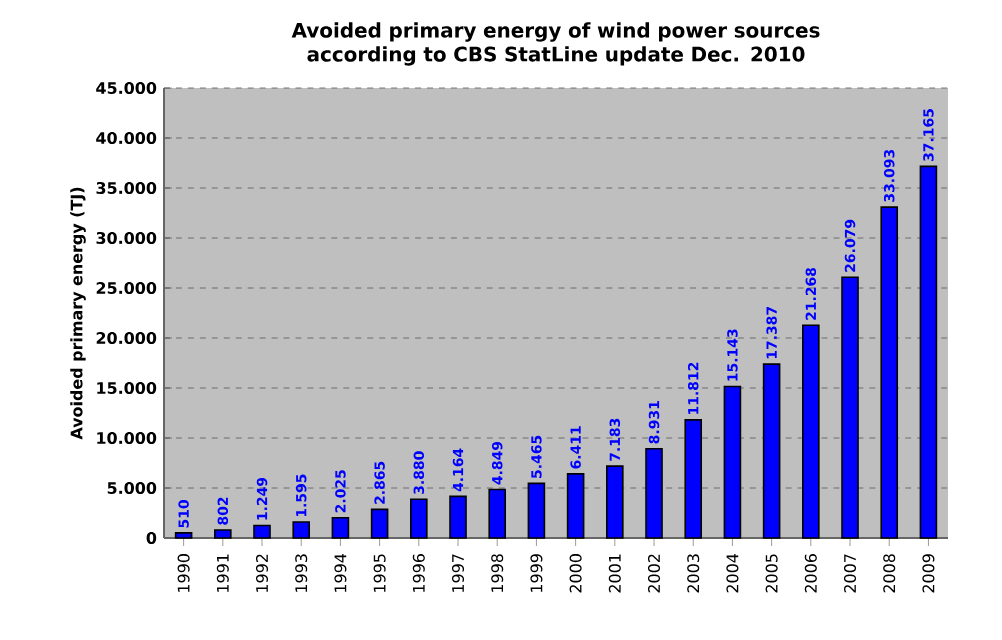  What do you see at coordinates (555, 44) in the screenshot?
I see `chart-title: Avoided primary energy of wind power sources according to CBS StatLine update Dec. 2010` at bounding box center [555, 44].